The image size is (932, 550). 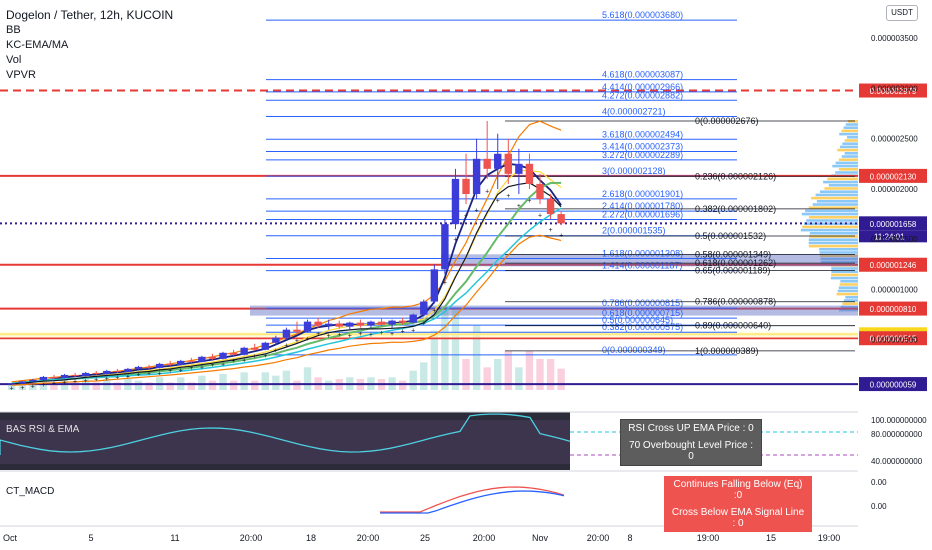 What do you see at coordinates (642, 146) in the screenshot?
I see `fib-extension-label: 3.414(0.000002373)` at bounding box center [642, 146].